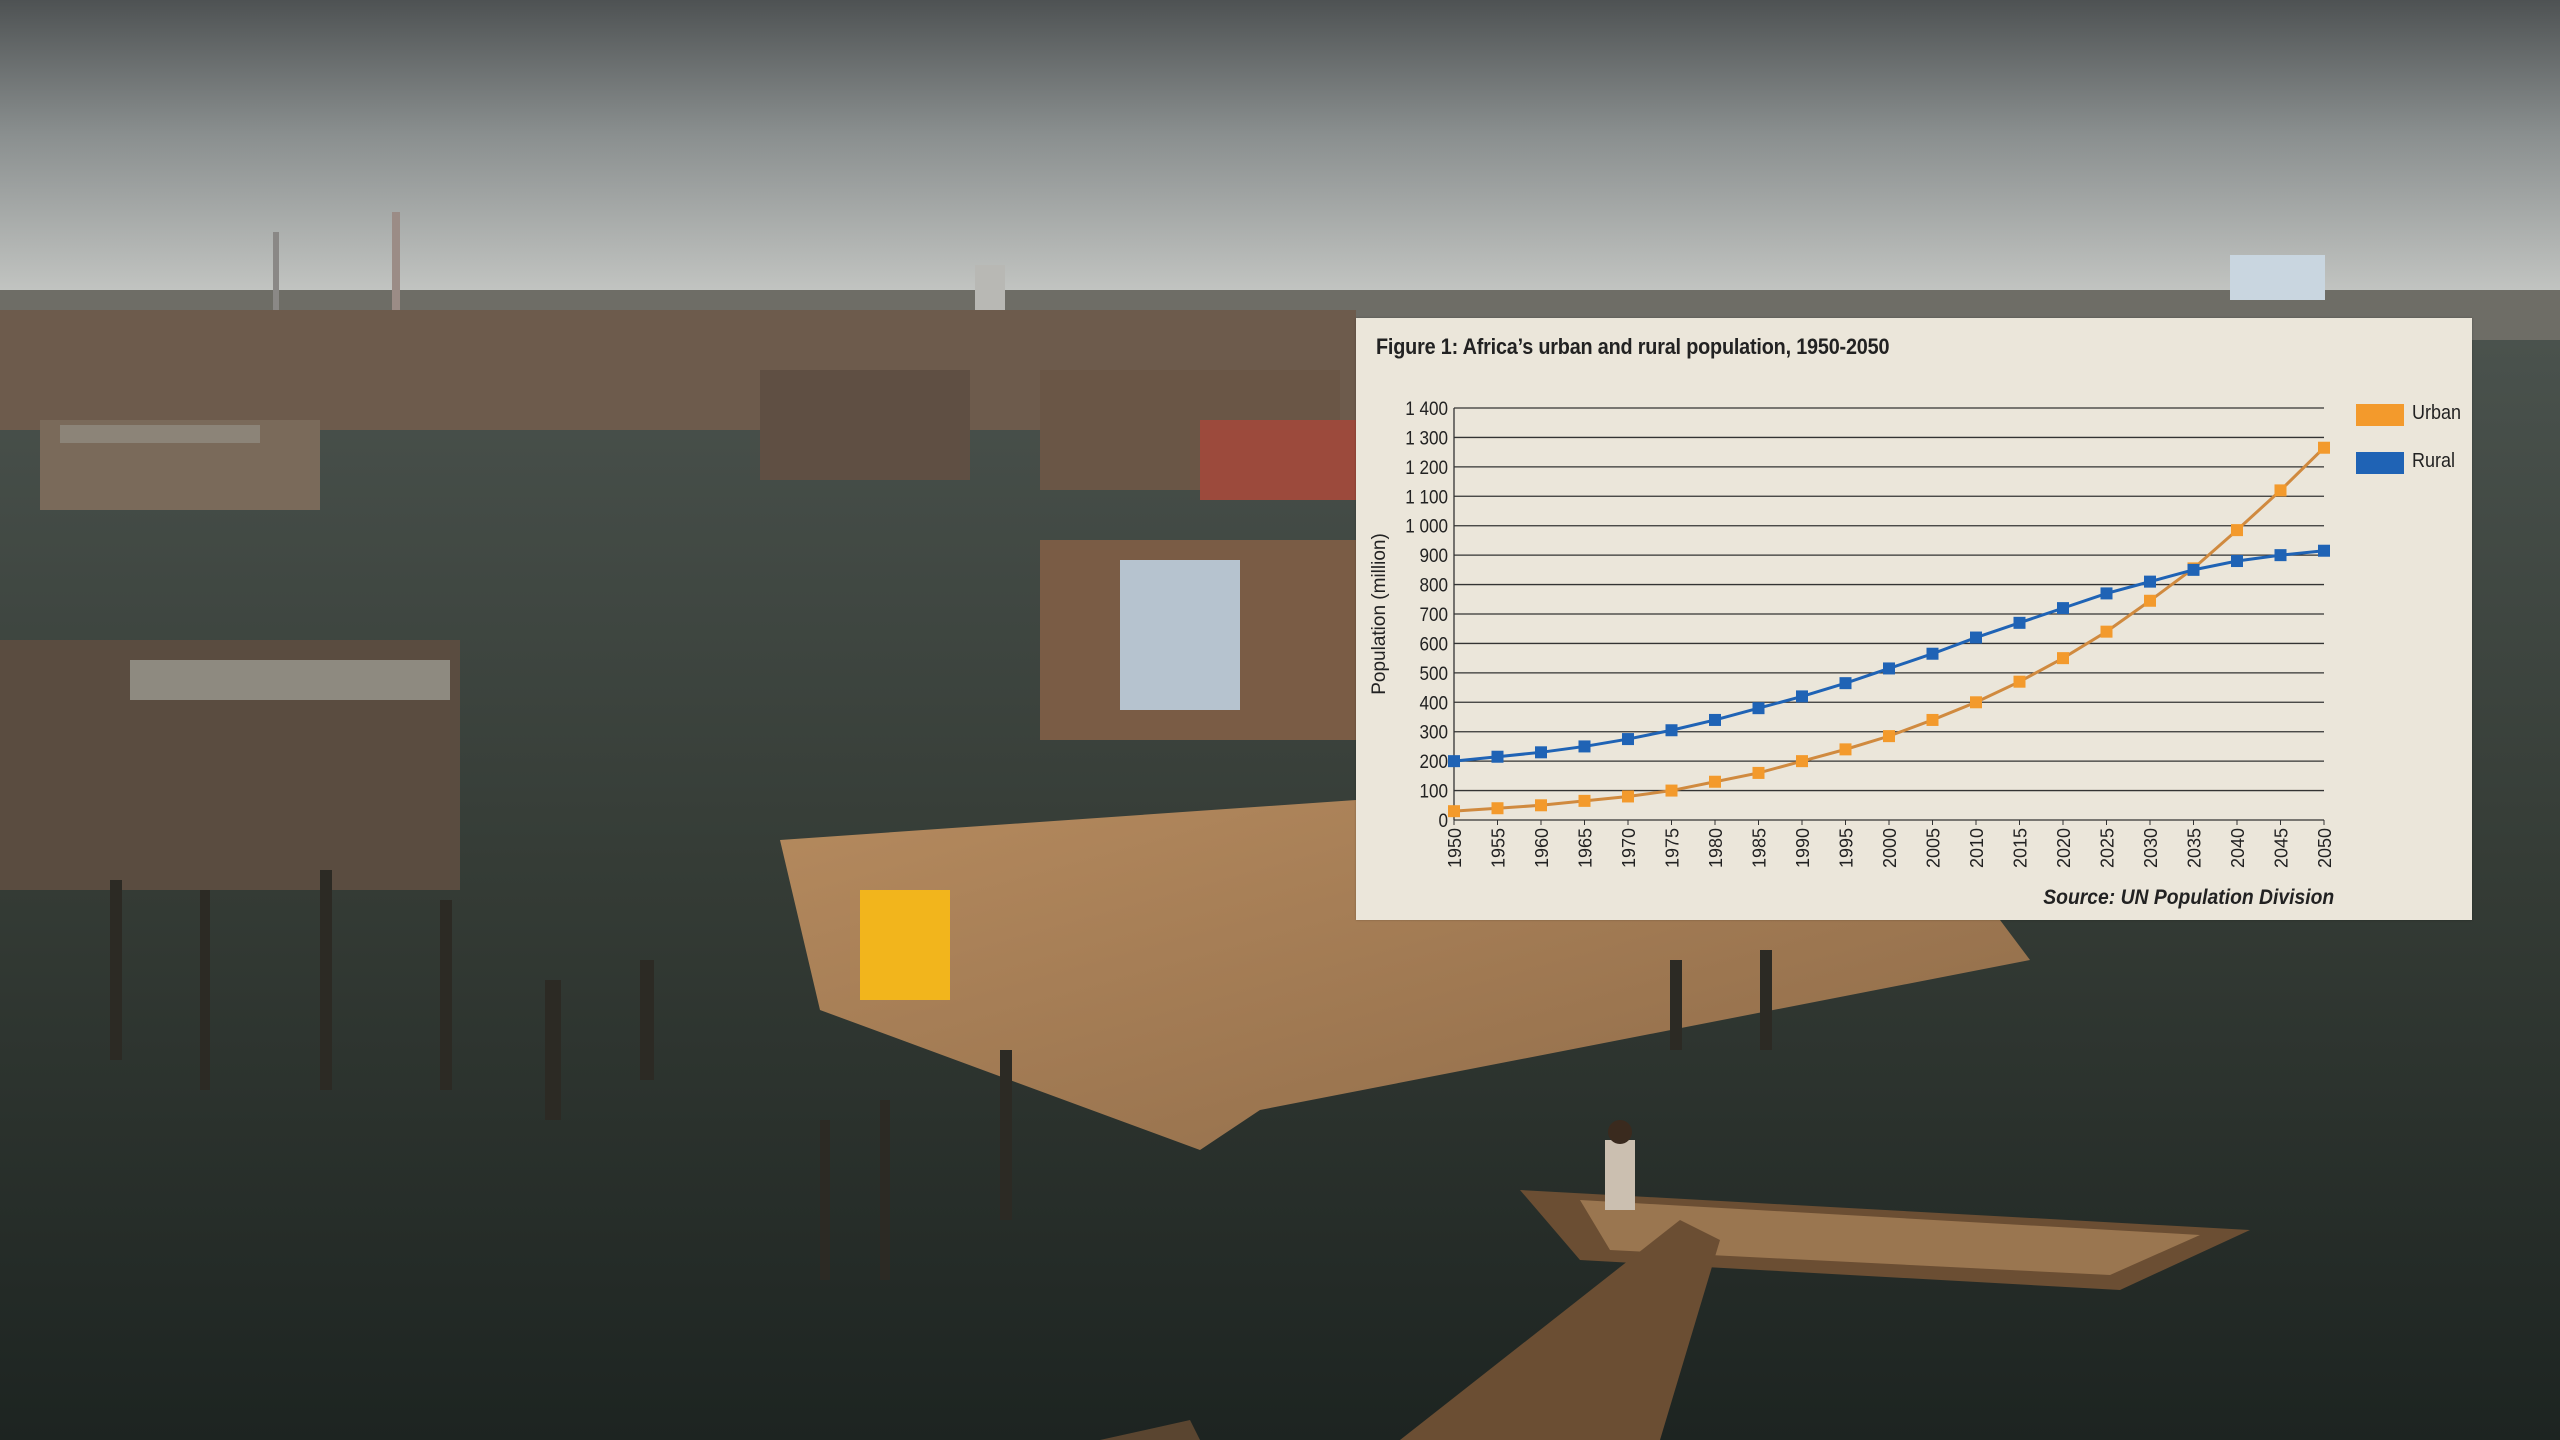  What do you see at coordinates (2188, 898) in the screenshot?
I see `chart-source: Source: UN Population Division` at bounding box center [2188, 898].